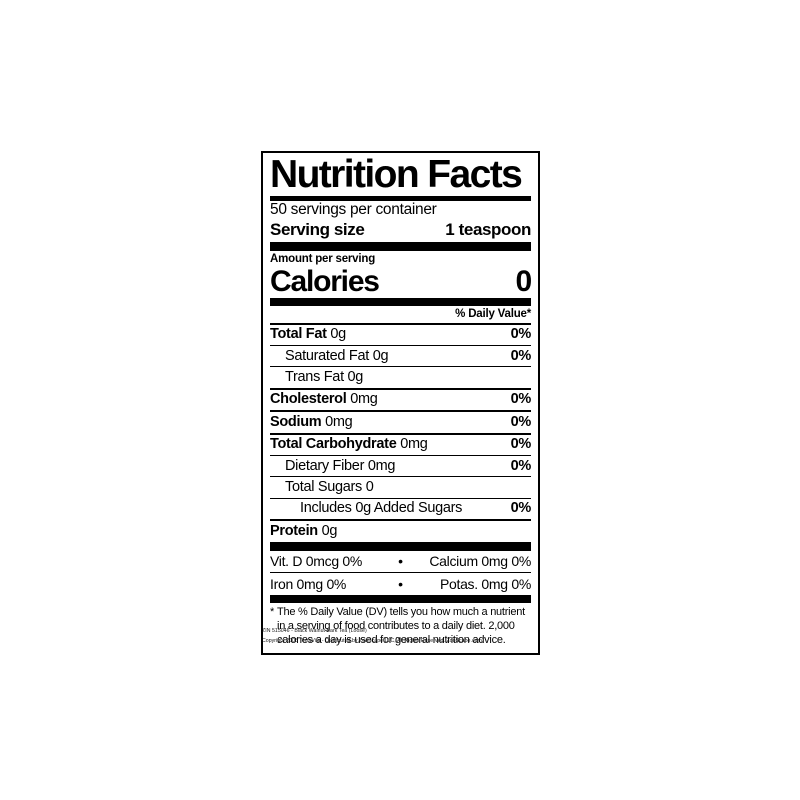 This screenshot has width=800, height=800. What do you see at coordinates (401, 281) in the screenshot?
I see `calories-row: Calories 0` at bounding box center [401, 281].